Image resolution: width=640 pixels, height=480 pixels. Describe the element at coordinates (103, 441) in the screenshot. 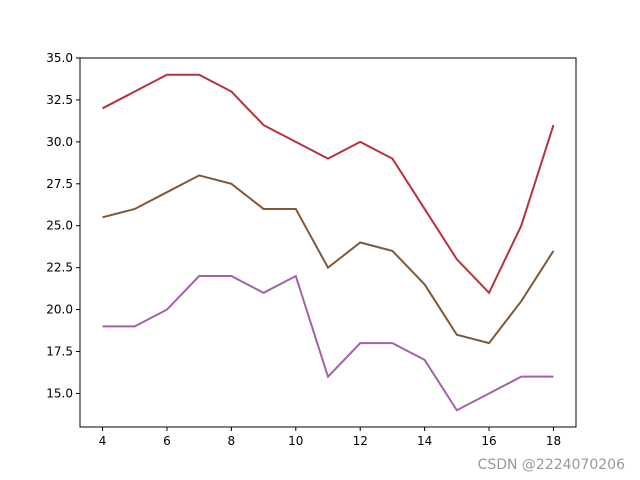

I see `x-tick-label: 4` at that location.